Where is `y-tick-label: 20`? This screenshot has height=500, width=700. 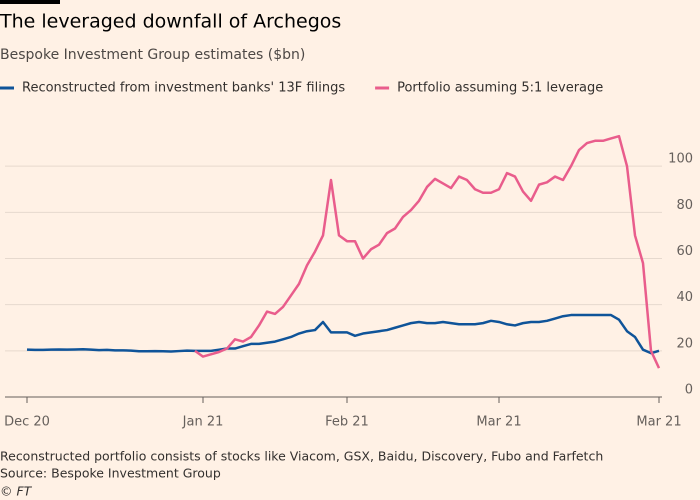
y-tick-label: 20 is located at coordinates (684, 343).